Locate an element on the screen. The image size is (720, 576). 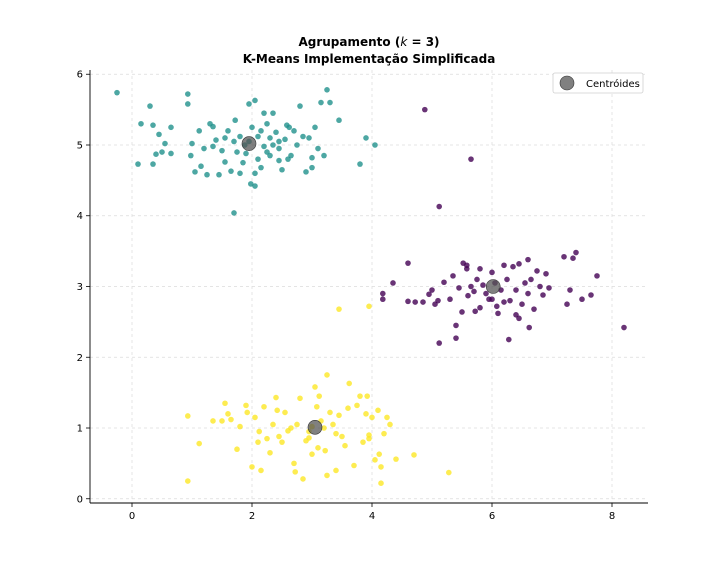
legend-centroid-marker is located at coordinates (567, 83).